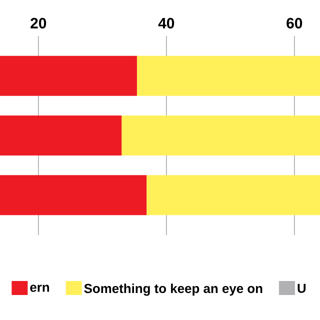 The width and height of the screenshot is (320, 320). What do you see at coordinates (40, 288) in the screenshot?
I see `legend-label: ern` at bounding box center [40, 288].